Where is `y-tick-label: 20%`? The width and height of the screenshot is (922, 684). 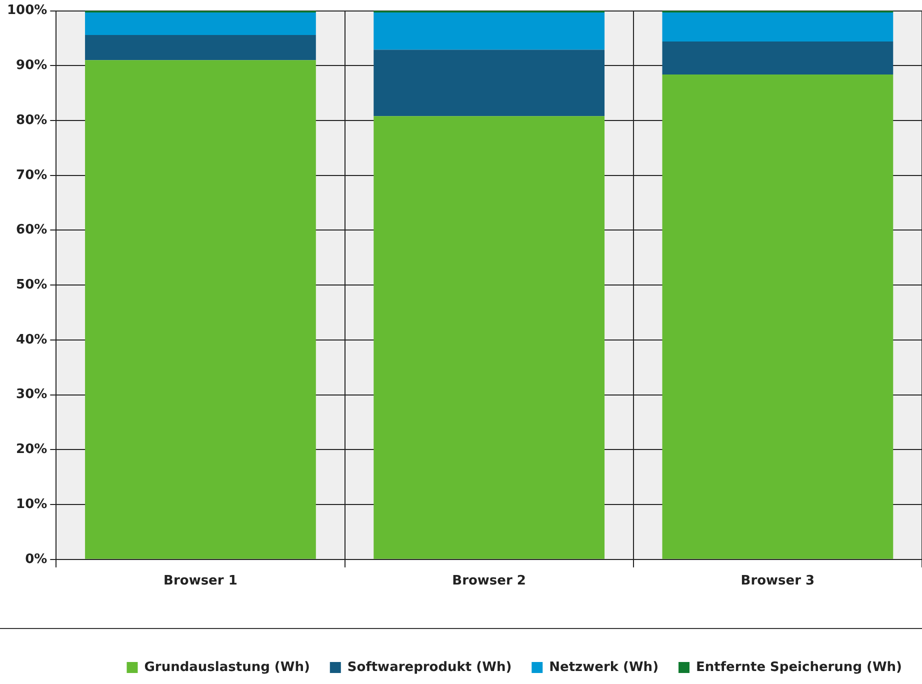
y-tick-label: 20% is located at coordinates (32, 450).